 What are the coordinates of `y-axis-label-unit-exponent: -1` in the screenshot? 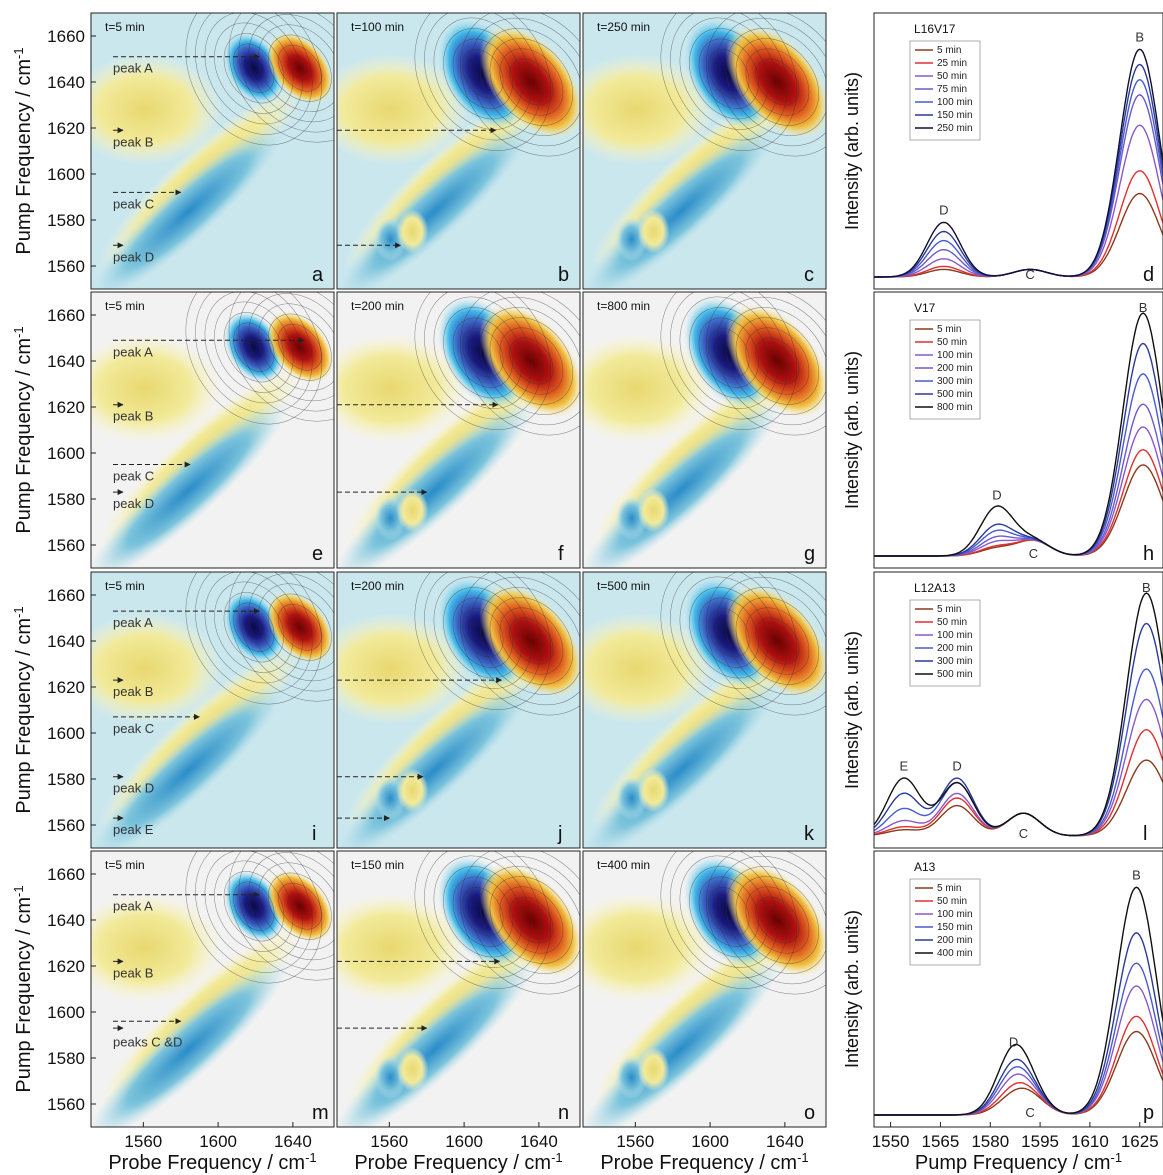 It's located at (18, 891).